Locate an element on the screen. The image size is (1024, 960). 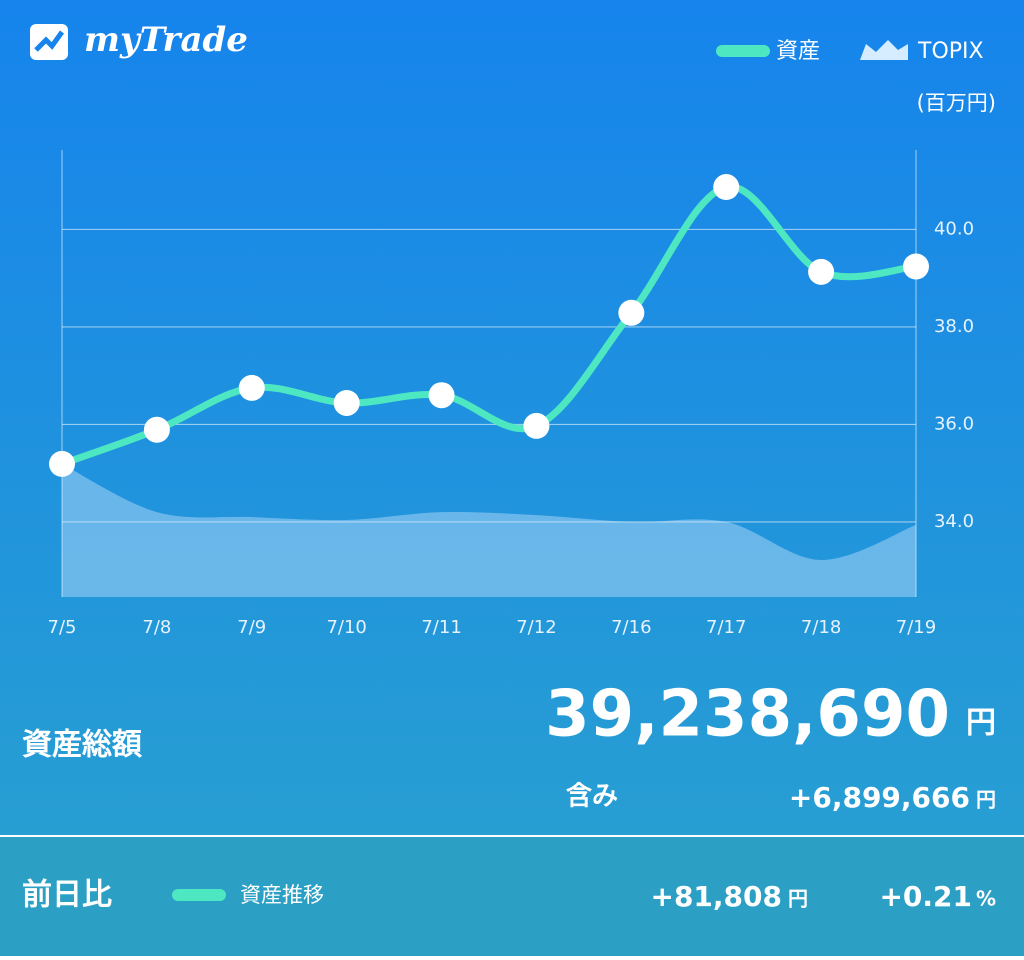
logo-text: myTrade is located at coordinates (166, 40).